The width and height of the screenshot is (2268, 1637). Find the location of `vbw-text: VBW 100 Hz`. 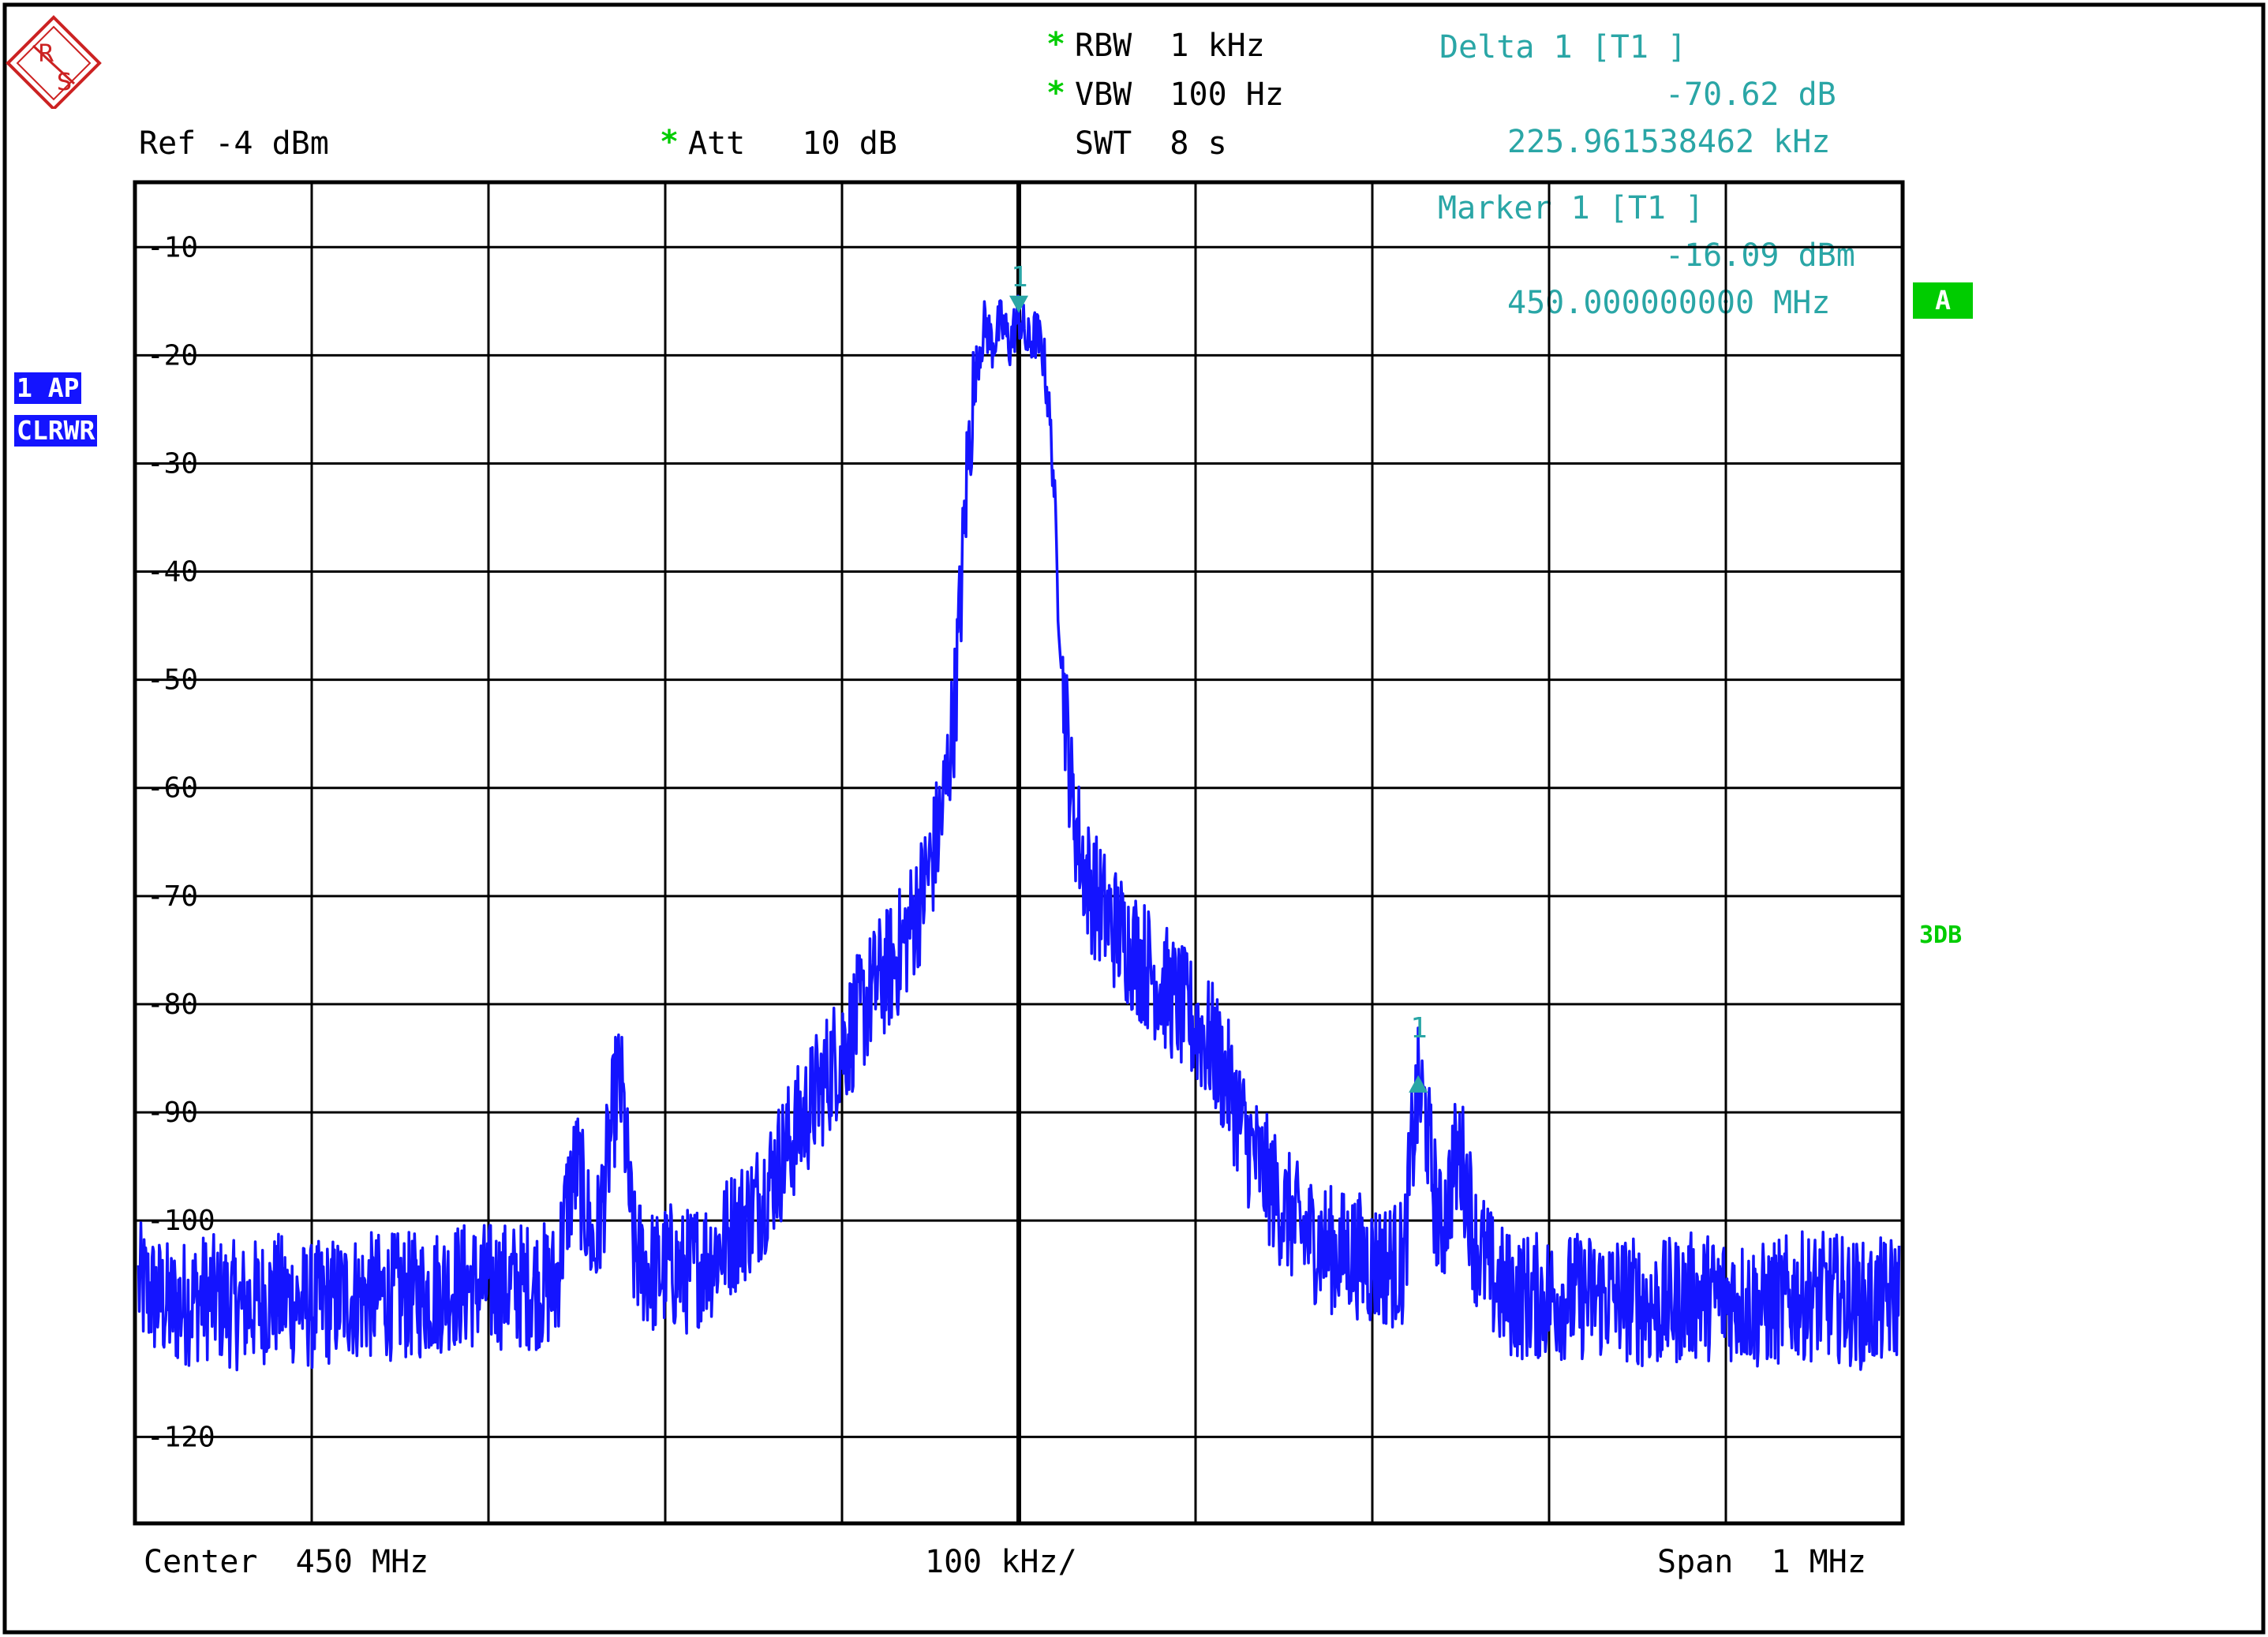

vbw-text: VBW 100 Hz is located at coordinates (1179, 95).